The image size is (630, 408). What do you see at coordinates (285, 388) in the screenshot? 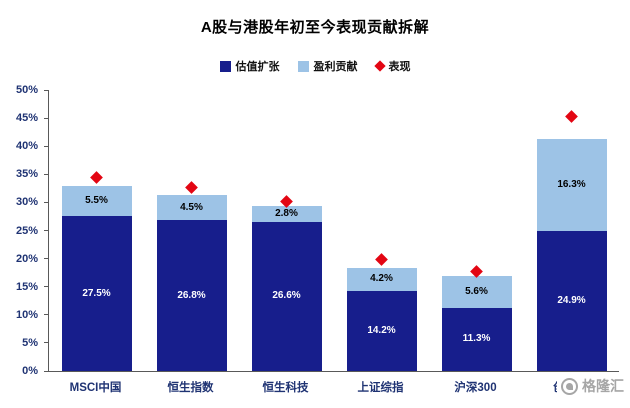
I see `x-category-label: 恒生科技` at bounding box center [285, 388].